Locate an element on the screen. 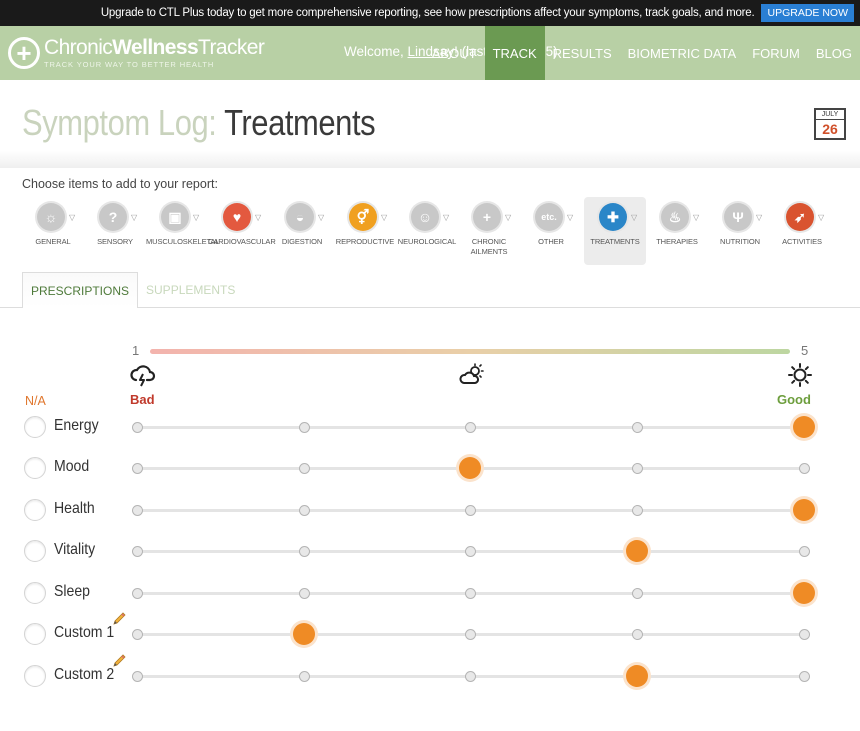 Image resolution: width=860 pixels, height=731 pixels. category-chronic-ailments: + ▽ CHRONIC AILMENTS is located at coordinates (489, 231).